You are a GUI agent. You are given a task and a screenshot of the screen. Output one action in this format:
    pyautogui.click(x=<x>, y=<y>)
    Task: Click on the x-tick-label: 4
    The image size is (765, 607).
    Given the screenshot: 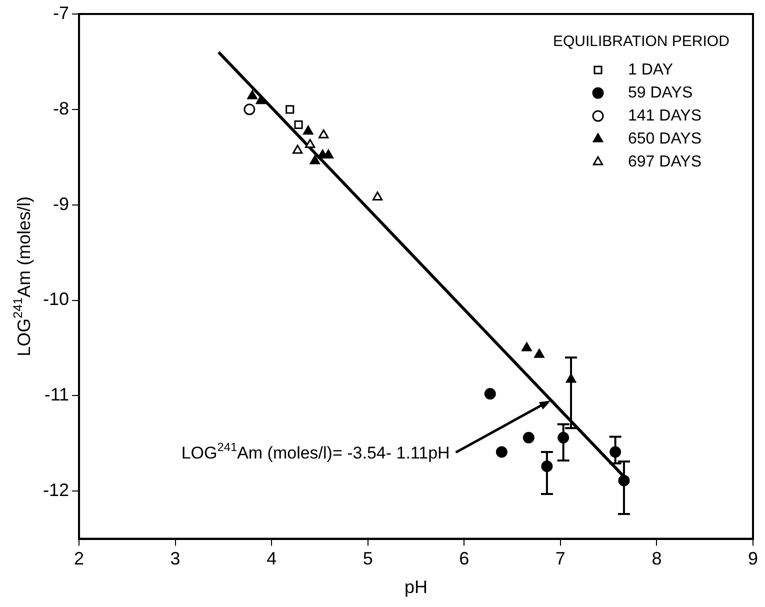 What is the action you would take?
    pyautogui.click(x=271, y=558)
    